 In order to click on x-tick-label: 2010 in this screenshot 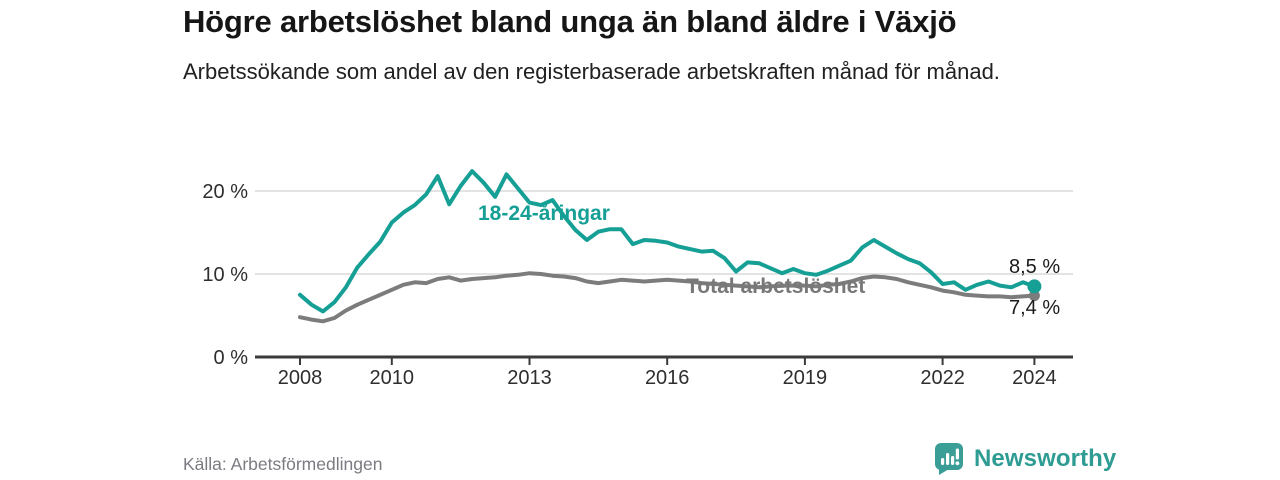, I will do `click(392, 378)`.